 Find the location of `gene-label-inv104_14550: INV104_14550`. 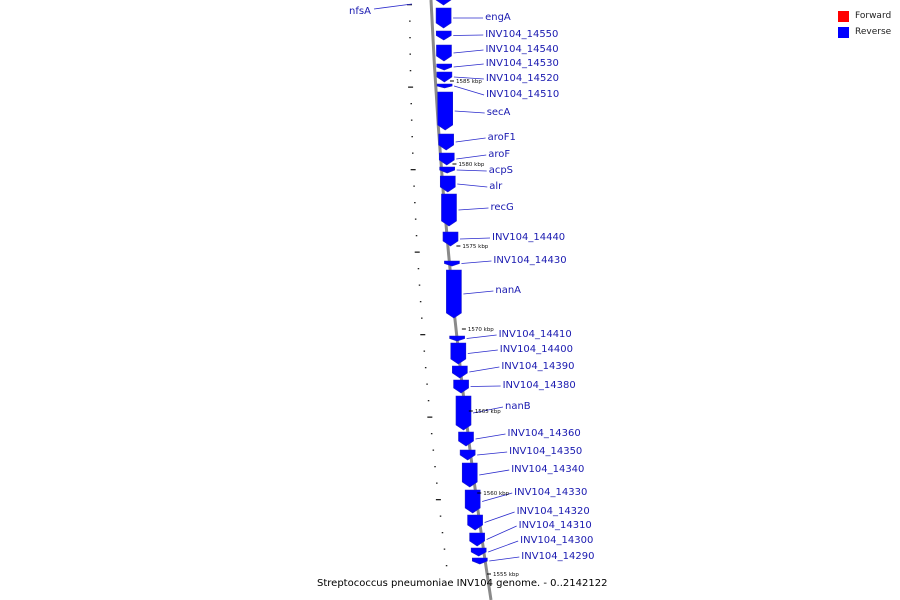

gene-label-inv104_14550: INV104_14550 is located at coordinates (521, 34).